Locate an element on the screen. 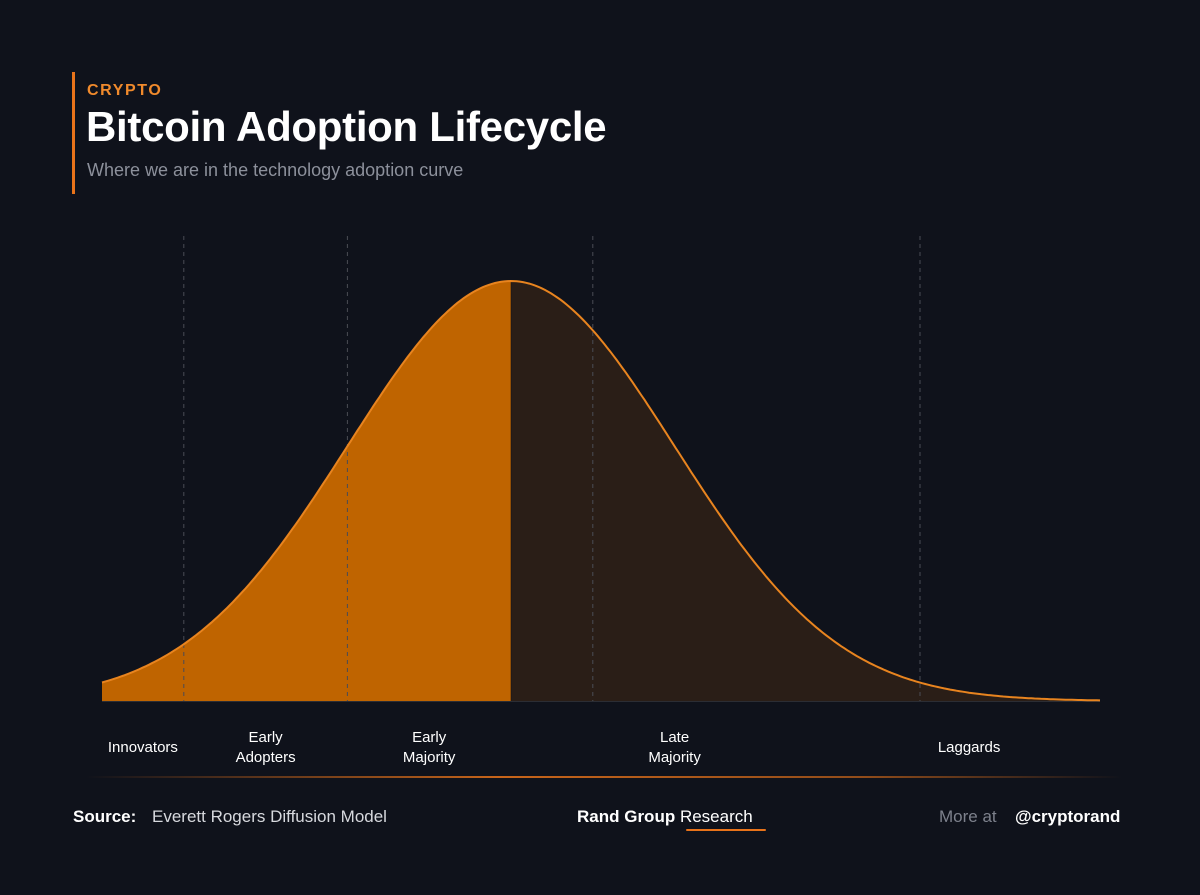  category-eyebrow: CRYPTO is located at coordinates (125, 90).